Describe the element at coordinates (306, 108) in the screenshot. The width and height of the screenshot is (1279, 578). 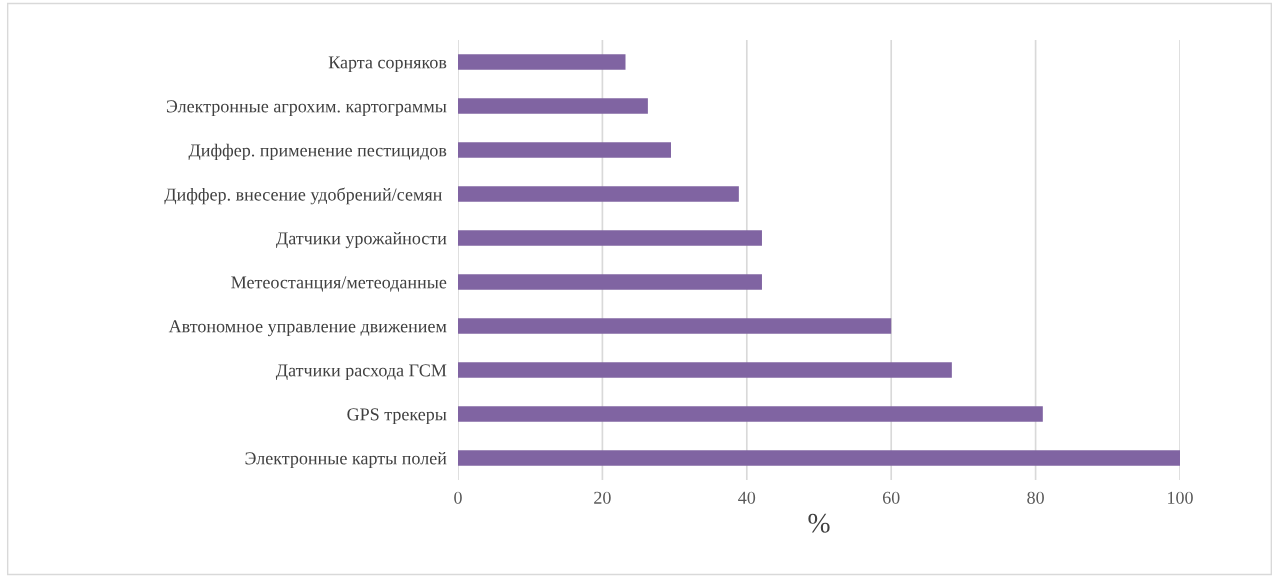
I see `y-tick-label: Электронные агрохим. картограммы` at that location.